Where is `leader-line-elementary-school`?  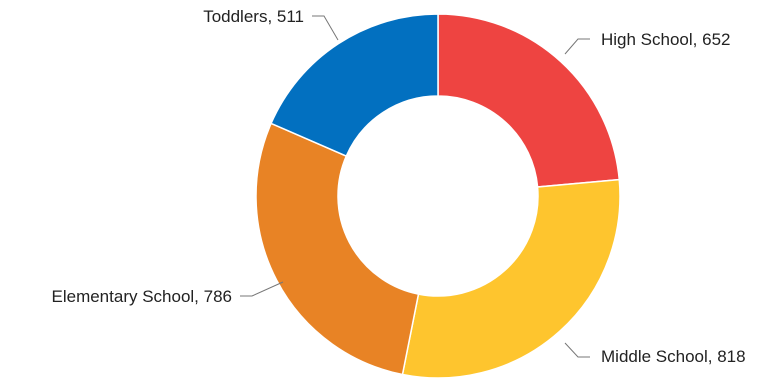 leader-line-elementary-school is located at coordinates (262, 289).